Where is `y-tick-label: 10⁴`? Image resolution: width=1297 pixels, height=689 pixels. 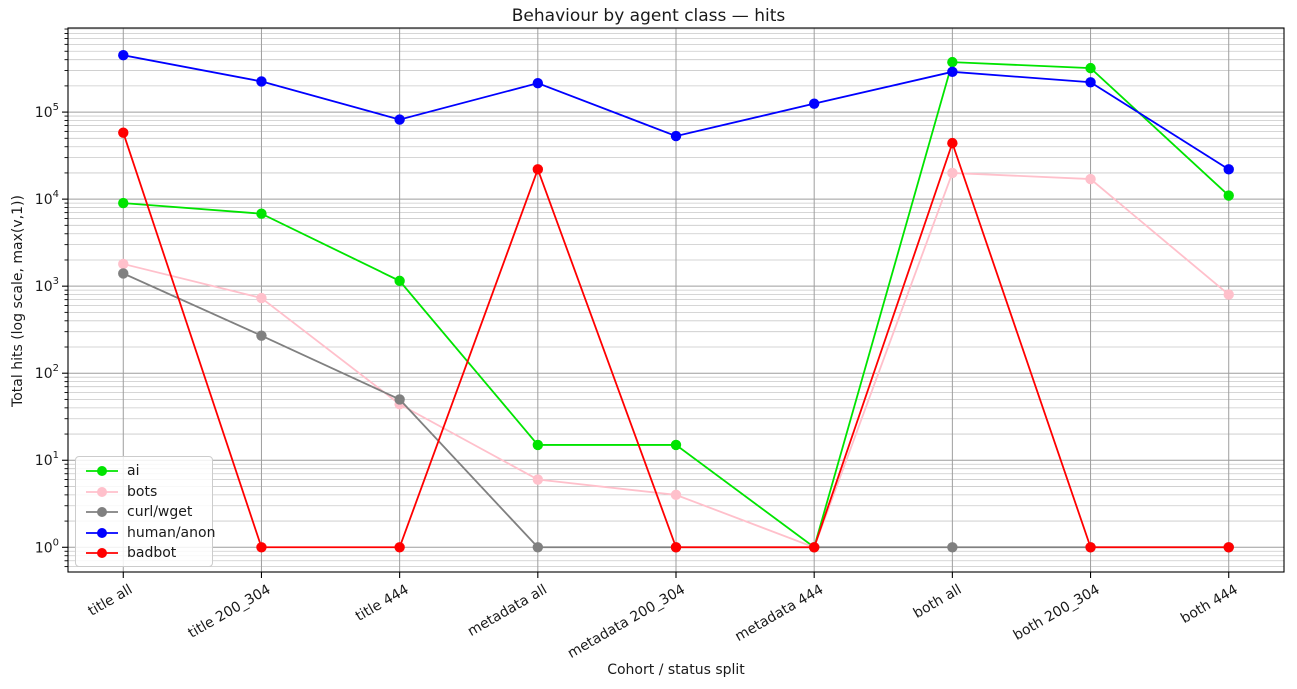 y-tick-label: 10⁴ is located at coordinates (47, 198).